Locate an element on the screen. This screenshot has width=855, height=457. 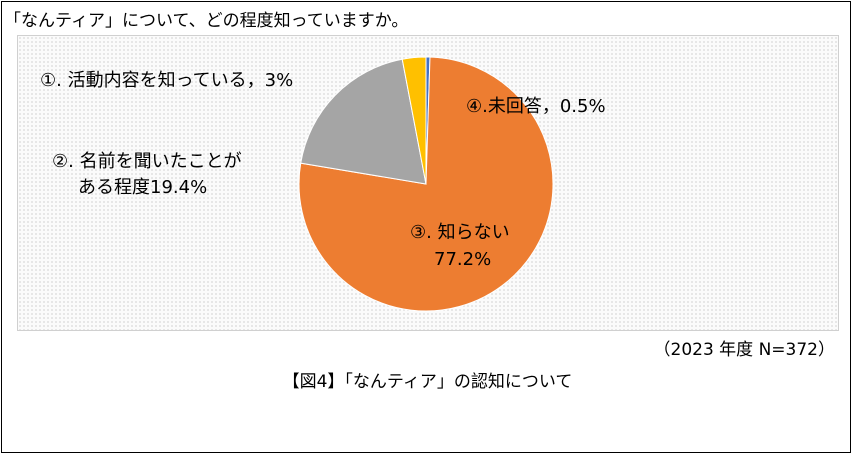
pie-slice-heard-name is located at coordinates (363, 121).